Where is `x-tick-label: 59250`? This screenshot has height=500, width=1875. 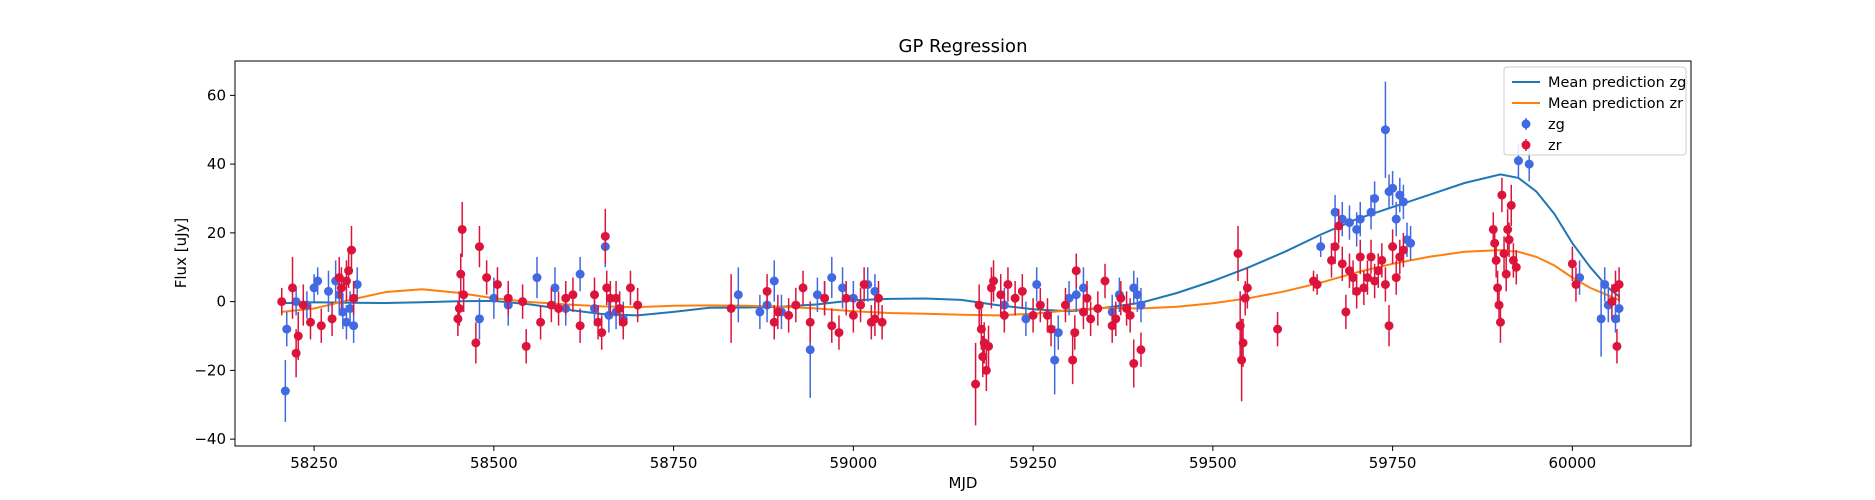
x-tick-label: 59250 is located at coordinates (1033, 463).